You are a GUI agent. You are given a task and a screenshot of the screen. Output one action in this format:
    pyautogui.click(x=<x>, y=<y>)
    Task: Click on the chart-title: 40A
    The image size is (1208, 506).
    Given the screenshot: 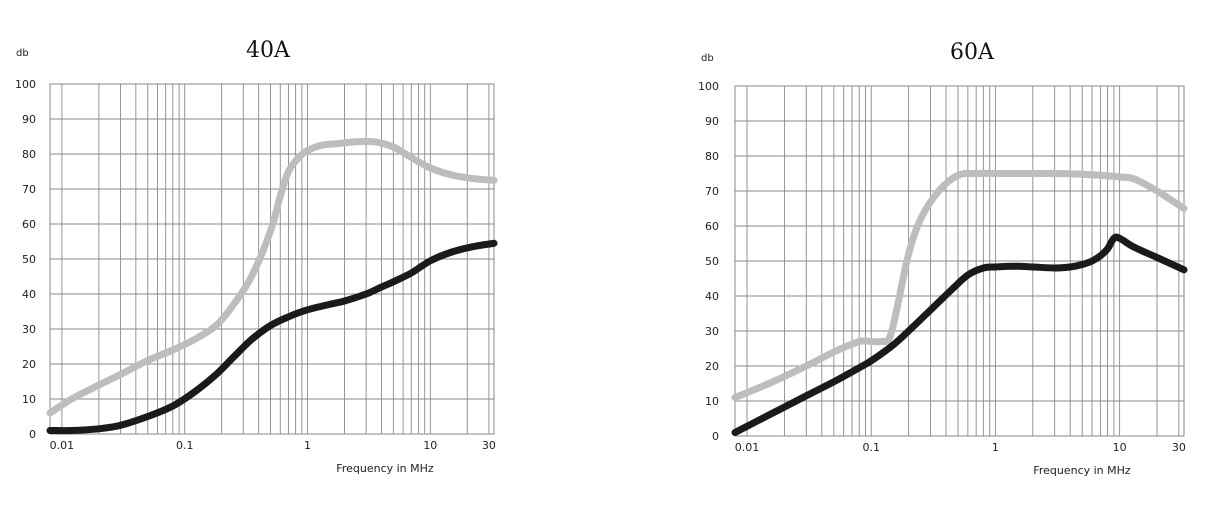 What is the action you would take?
    pyautogui.click(x=268, y=50)
    